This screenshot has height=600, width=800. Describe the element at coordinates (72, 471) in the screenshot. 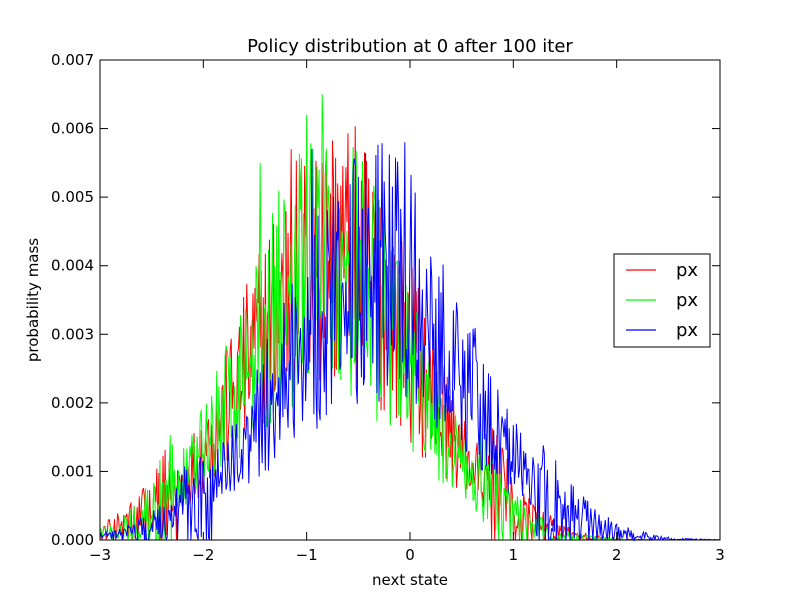

I see `y-tick-label: 0.001` at that location.